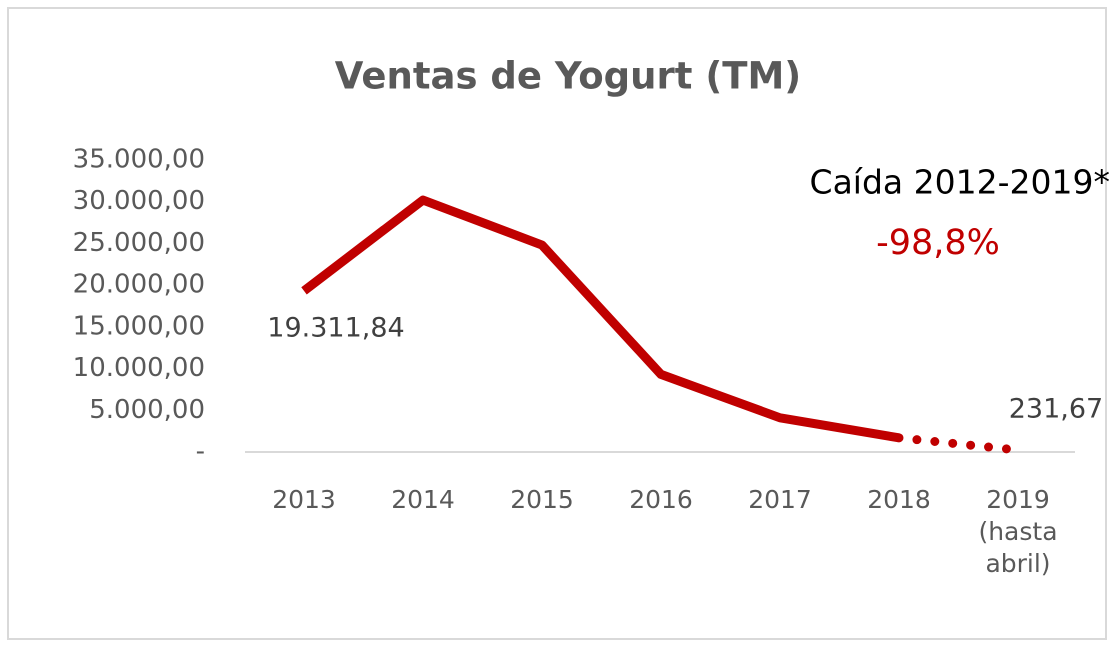 The height and width of the screenshot is (647, 1114). What do you see at coordinates (780, 499) in the screenshot?
I see `x-tick-label: 2017` at bounding box center [780, 499].